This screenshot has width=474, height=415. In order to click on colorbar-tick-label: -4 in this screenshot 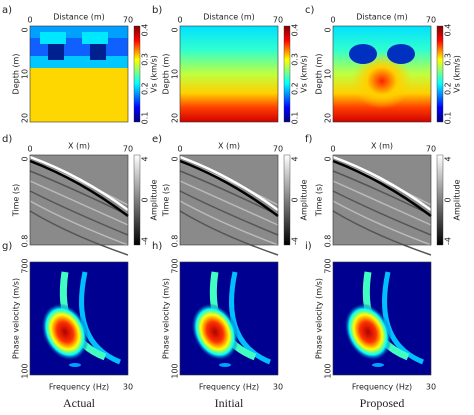, I will do `click(448, 241)`.